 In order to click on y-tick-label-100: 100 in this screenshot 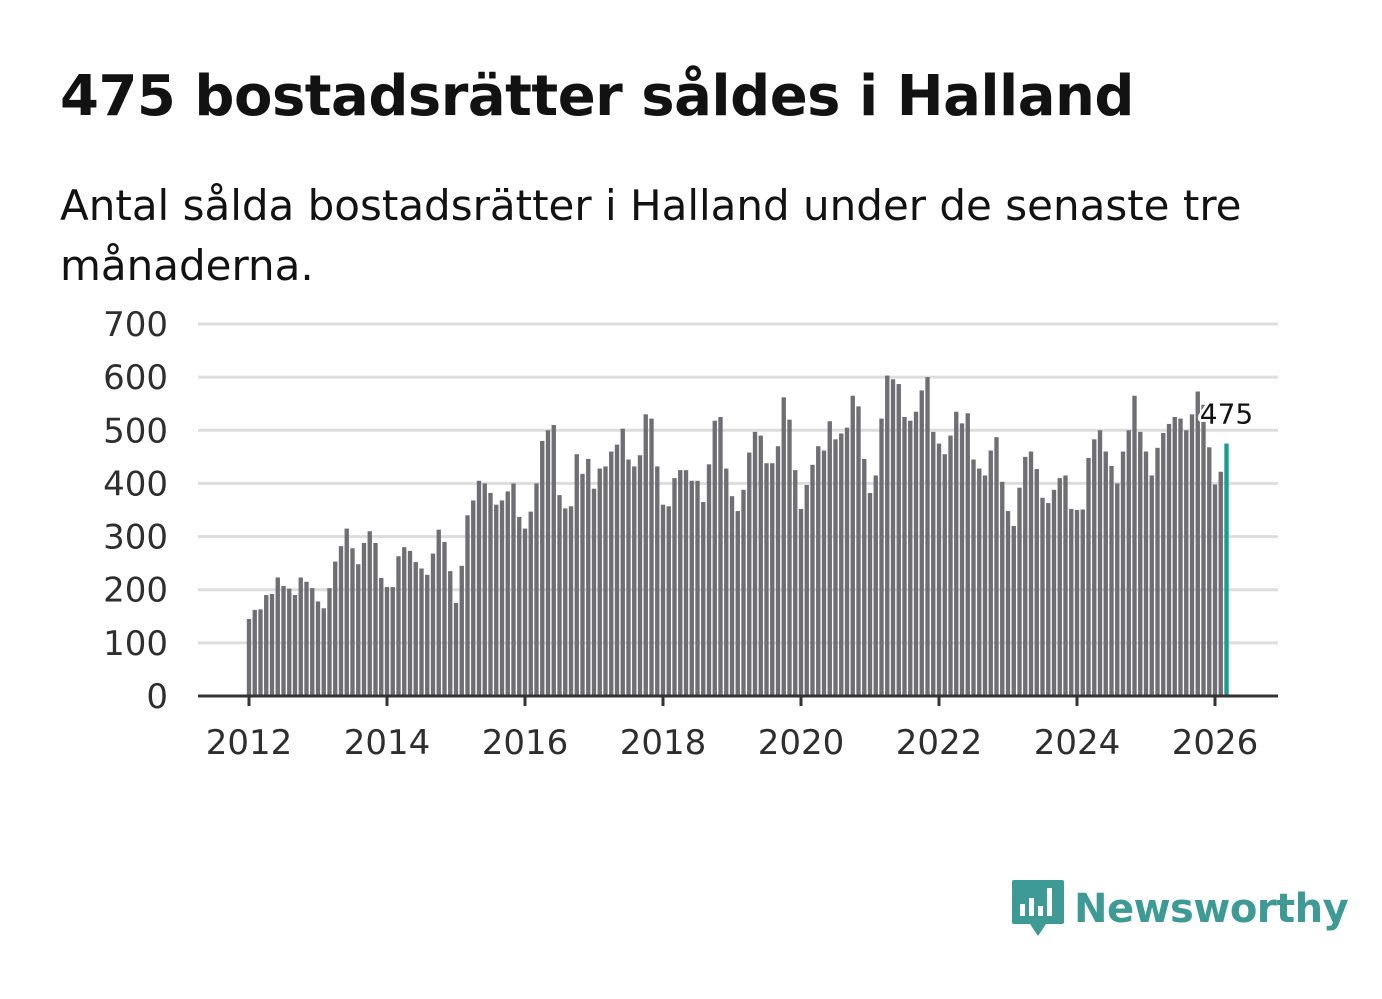, I will do `click(135, 644)`.